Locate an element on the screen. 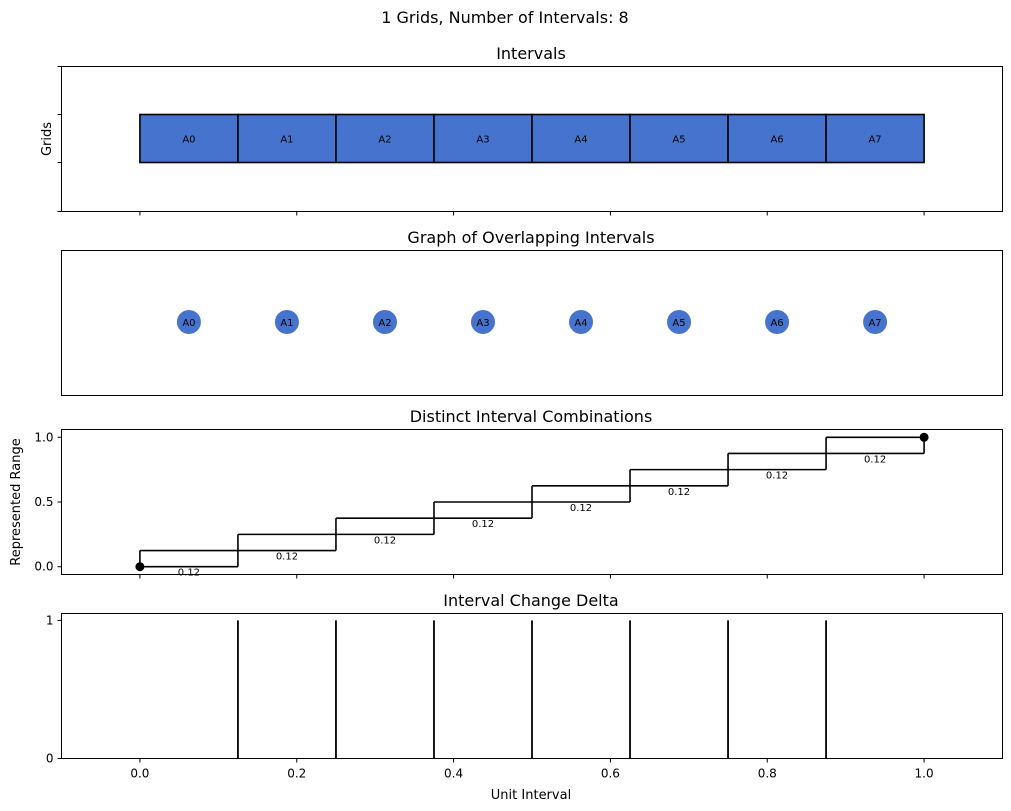 Image resolution: width=1011 pixels, height=811 pixels. graph-node-a0 is located at coordinates (188, 322).